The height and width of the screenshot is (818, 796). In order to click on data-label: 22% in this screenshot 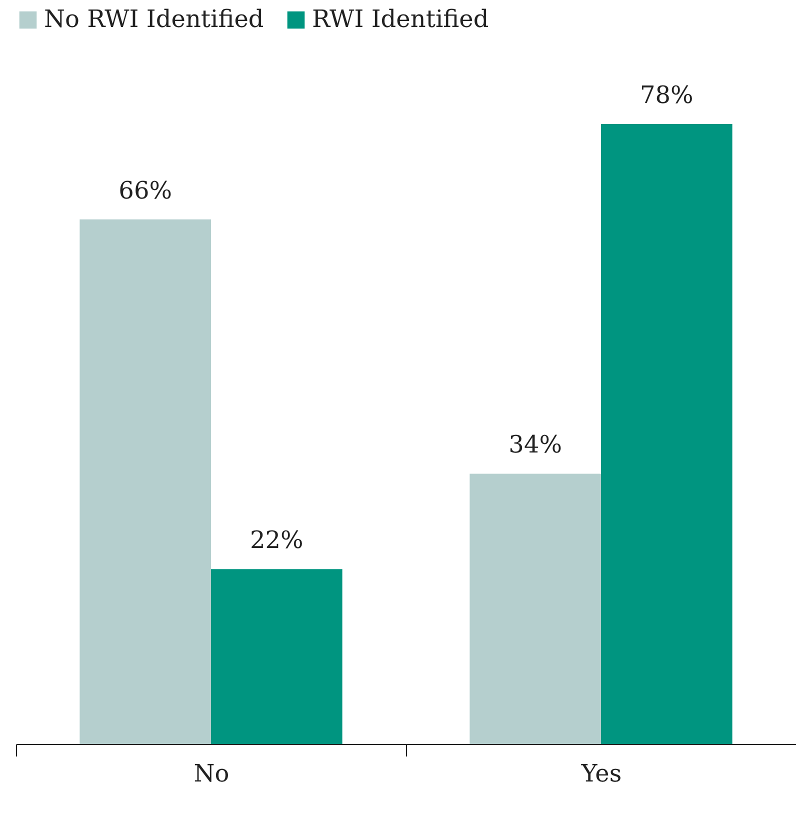, I will do `click(277, 540)`.